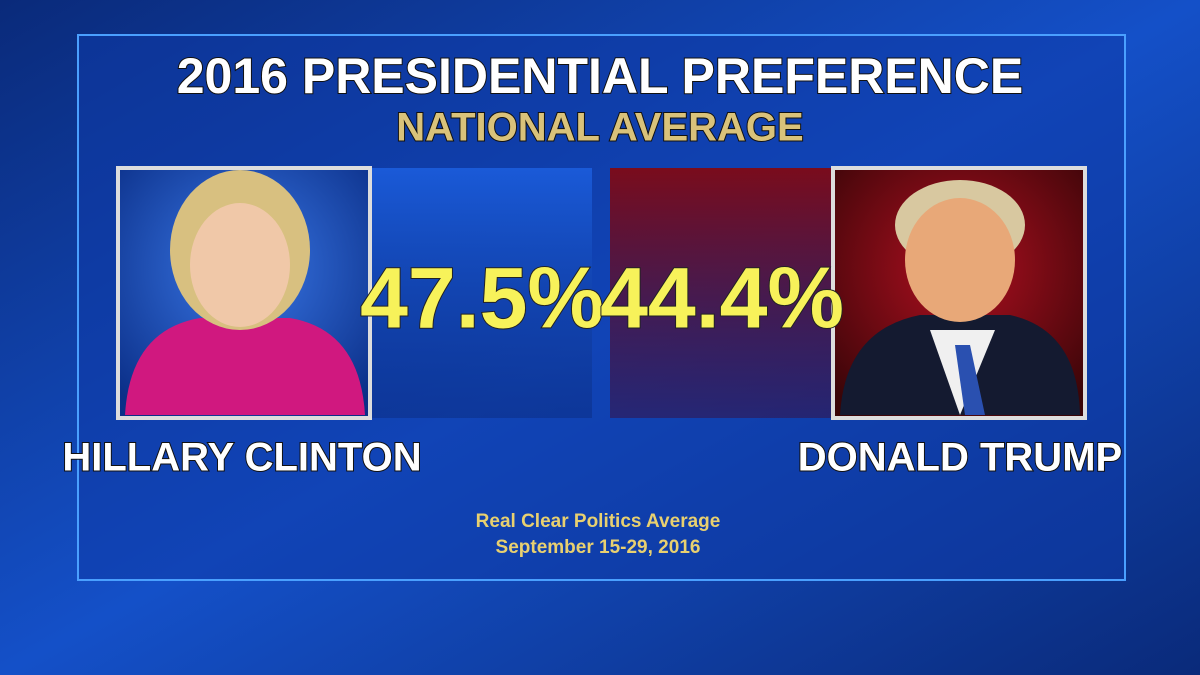  What do you see at coordinates (598, 521) in the screenshot?
I see `source-line: Real Clear Politics Average` at bounding box center [598, 521].